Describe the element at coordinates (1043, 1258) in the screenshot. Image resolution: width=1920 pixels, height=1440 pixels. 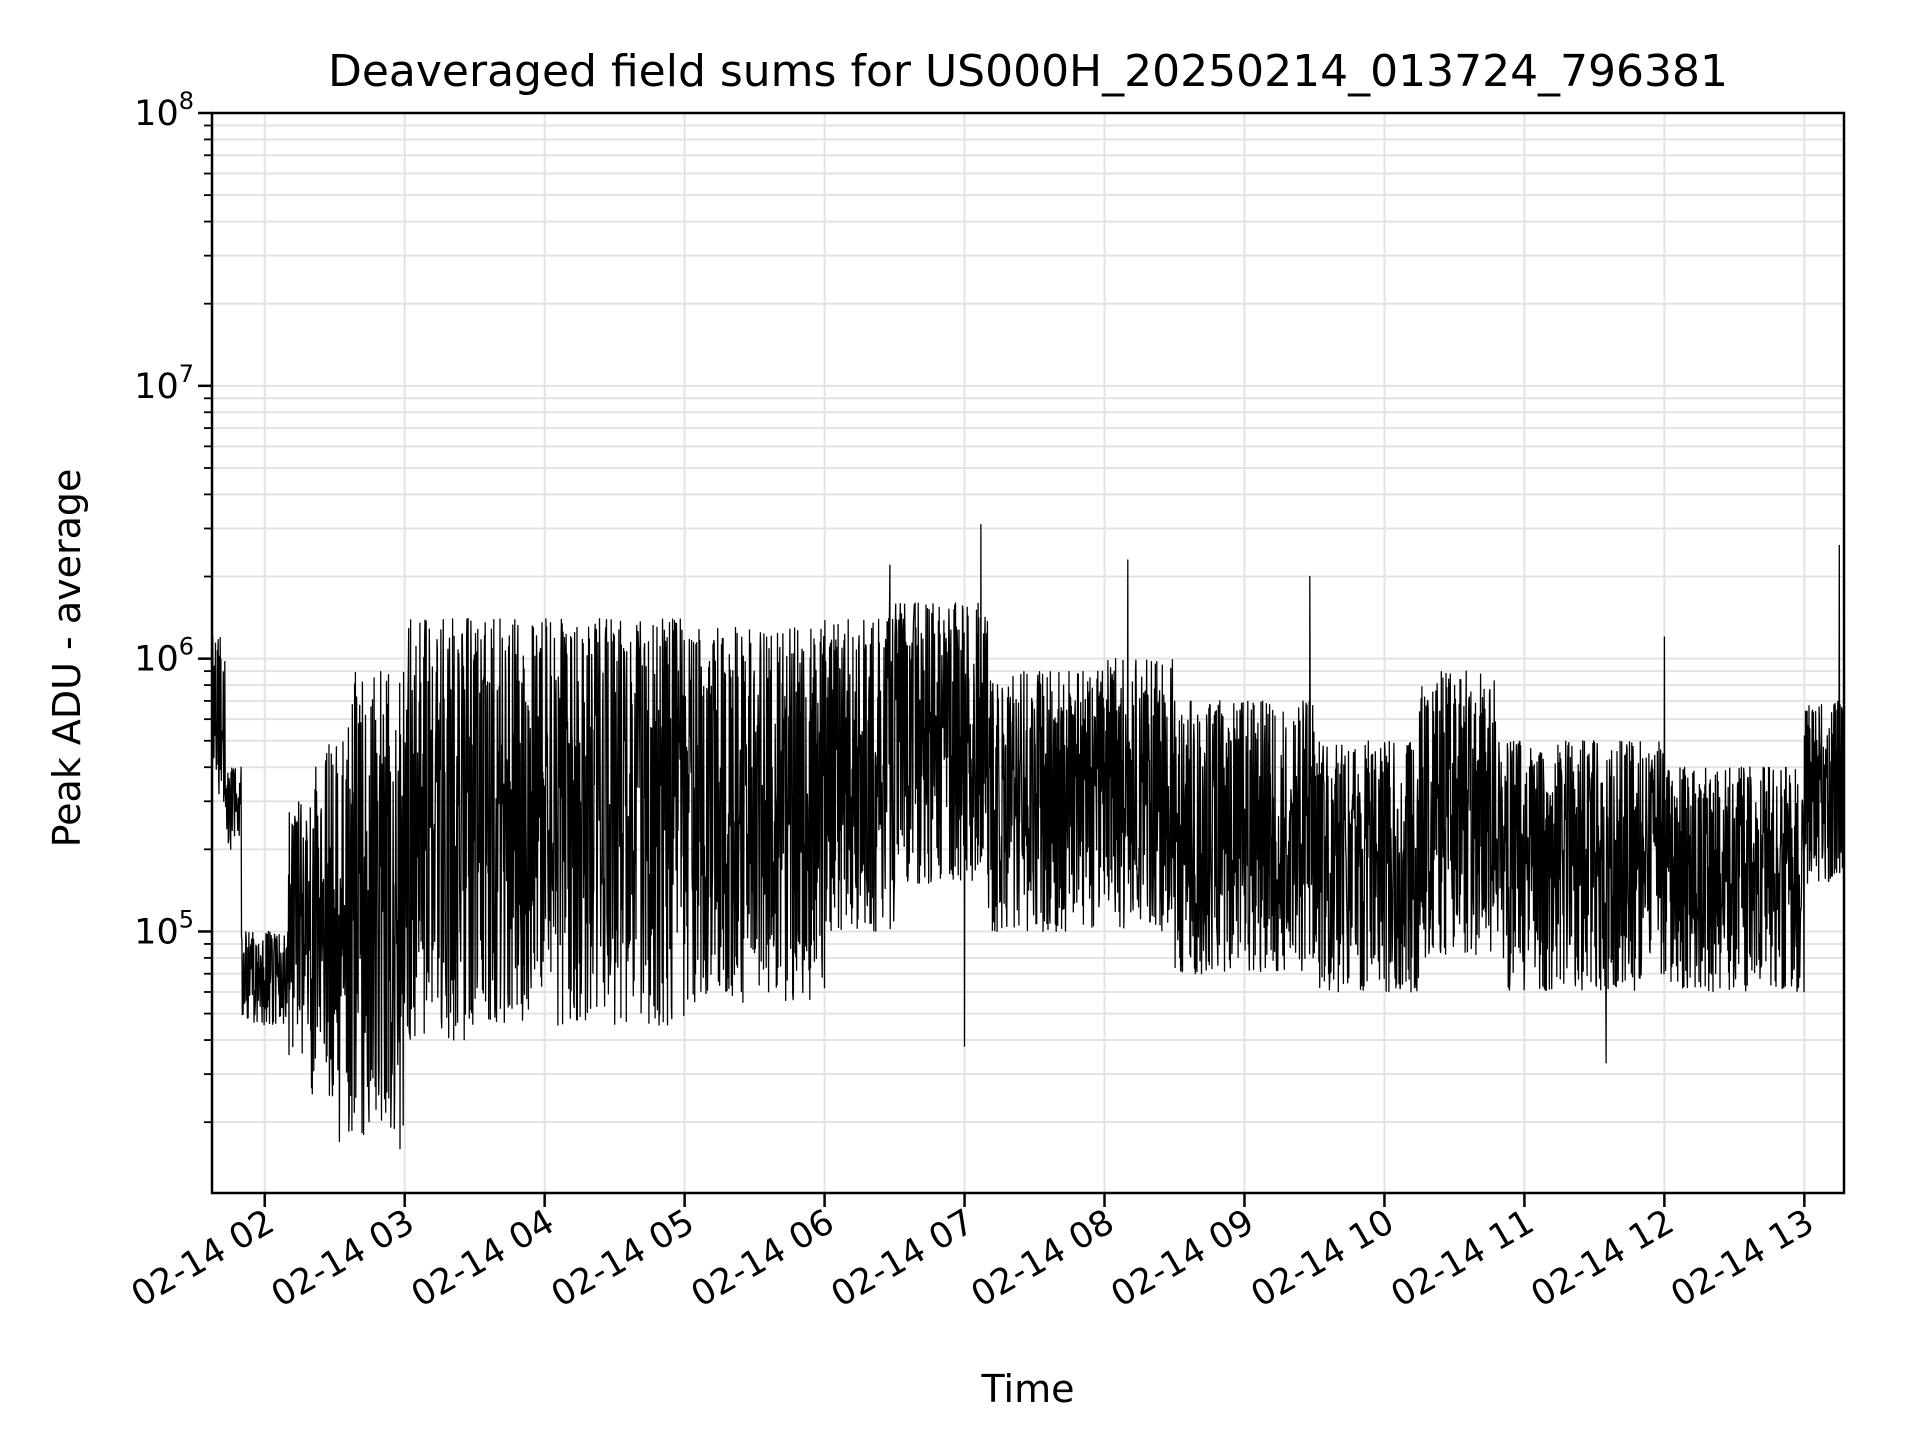
I see `x-tick-label: 02-14 08` at that location.